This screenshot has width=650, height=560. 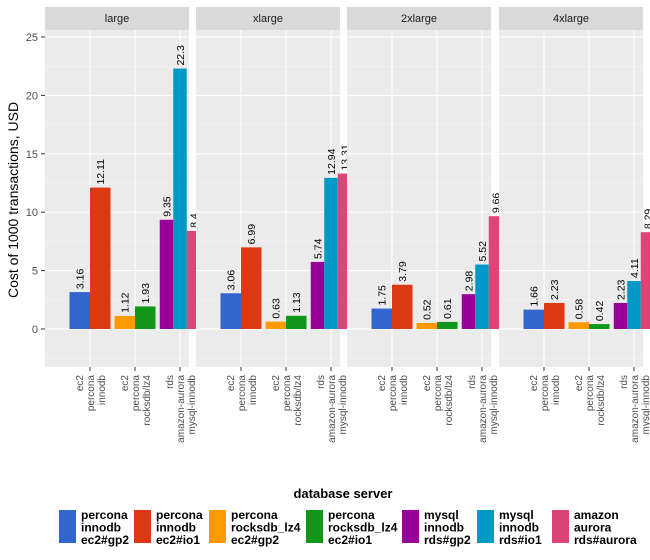 I want to click on bar-mysql_innodb_io1-xlarge, so click(x=331, y=253).